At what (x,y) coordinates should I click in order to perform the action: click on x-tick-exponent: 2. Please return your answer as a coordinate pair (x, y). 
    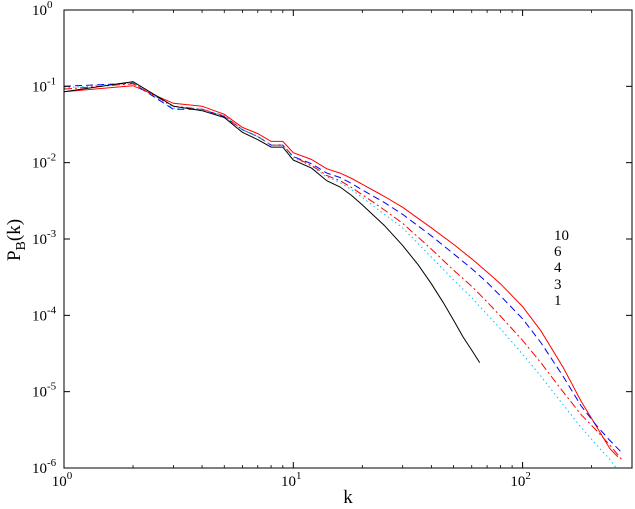
    Looking at the image, I should click on (528, 476).